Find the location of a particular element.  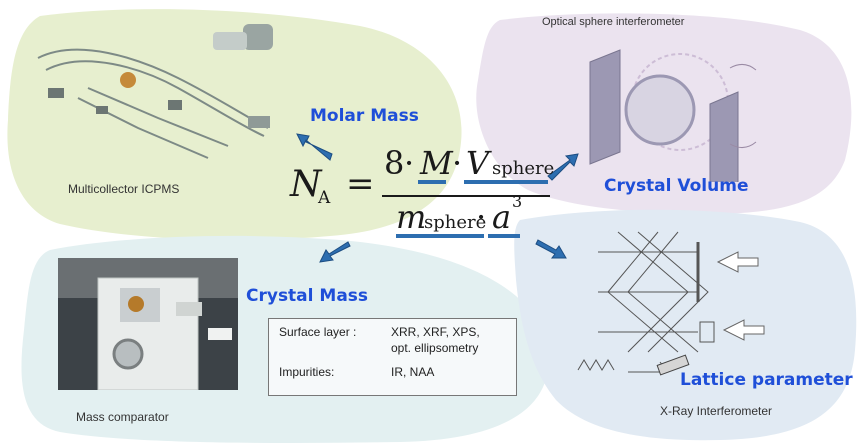

formula-lattice-exponent: 3 is located at coordinates (517, 201).